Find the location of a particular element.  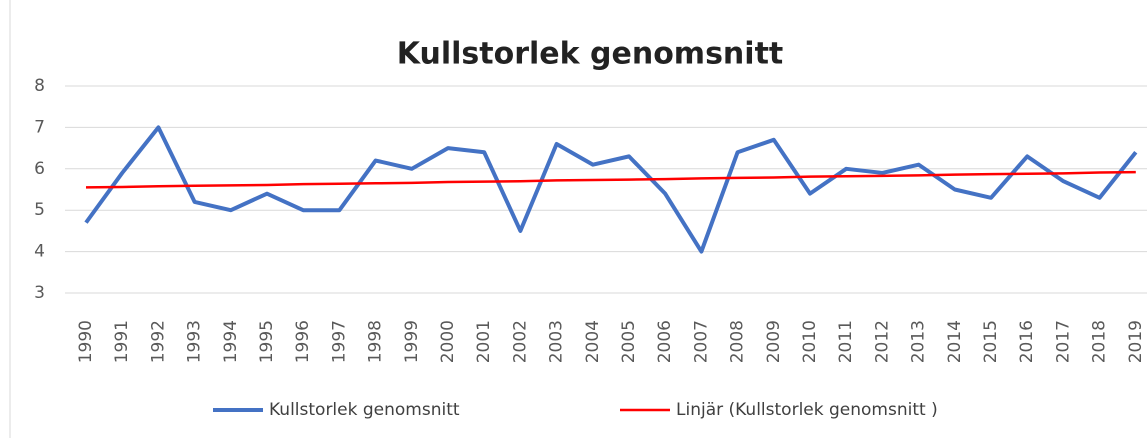

series-line is located at coordinates (610, 179).